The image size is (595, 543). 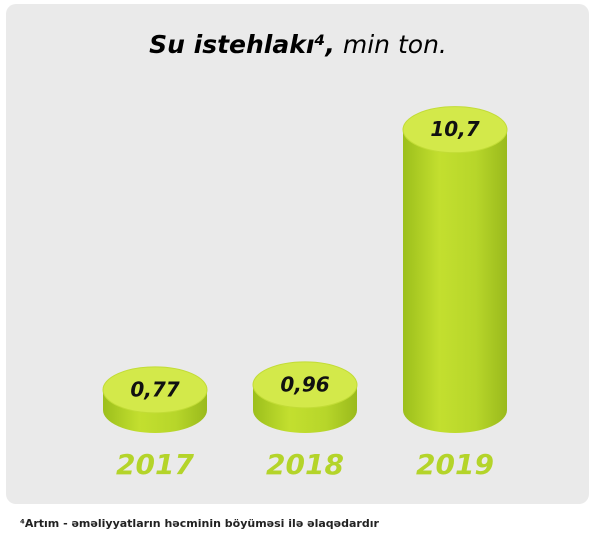 I want to click on chart-subtitle: min ton., so click(x=395, y=44).